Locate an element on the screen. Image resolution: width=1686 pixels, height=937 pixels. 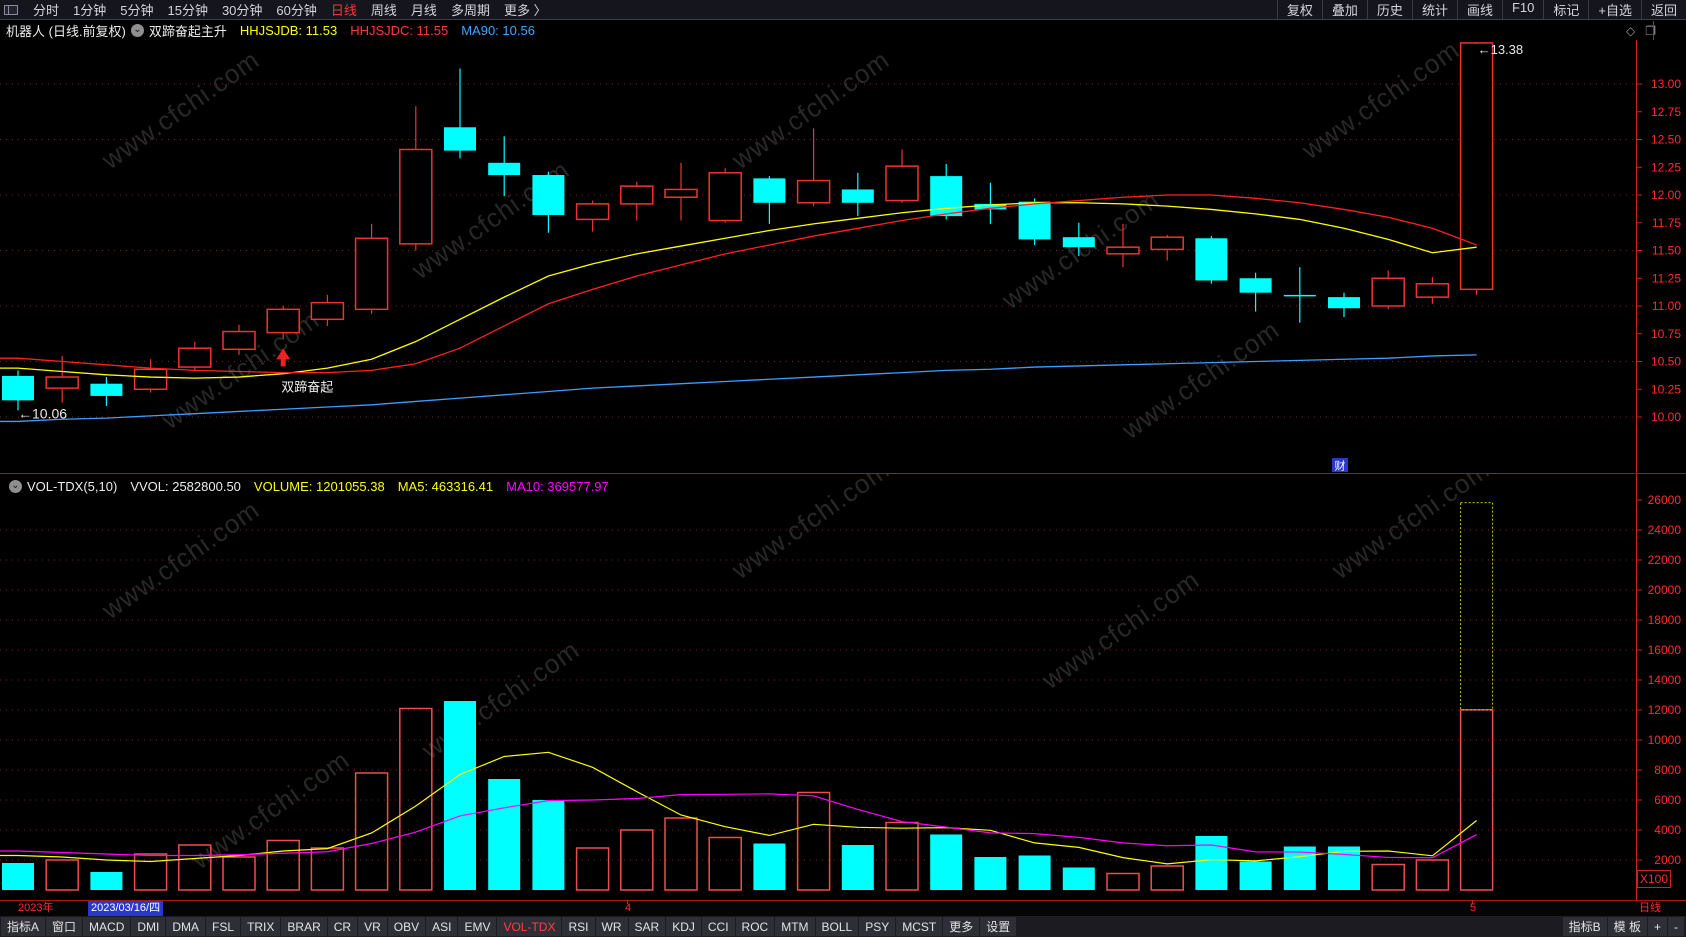
period-tab-15分钟: 15分钟 is located at coordinates (187, 10).